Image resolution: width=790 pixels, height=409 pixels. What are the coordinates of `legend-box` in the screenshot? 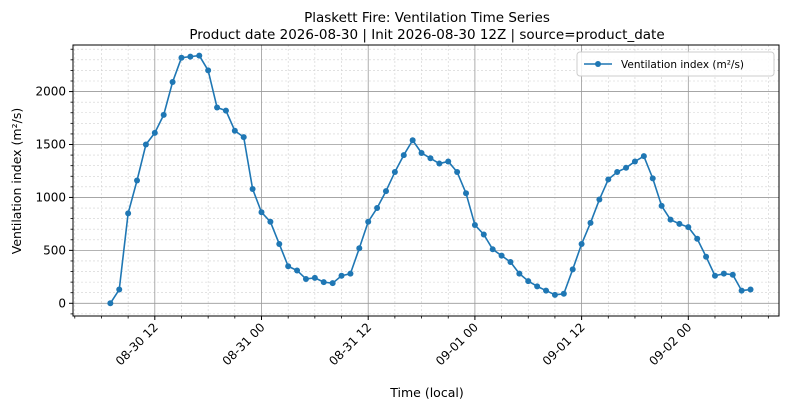 It's located at (675, 64).